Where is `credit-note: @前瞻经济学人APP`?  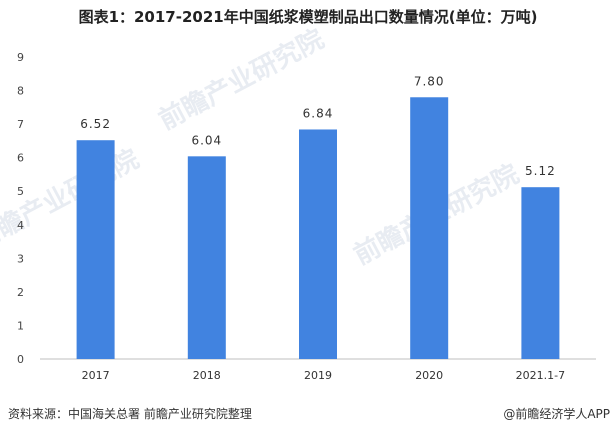
credit-note: @前瞻经济学人APP is located at coordinates (556, 414).